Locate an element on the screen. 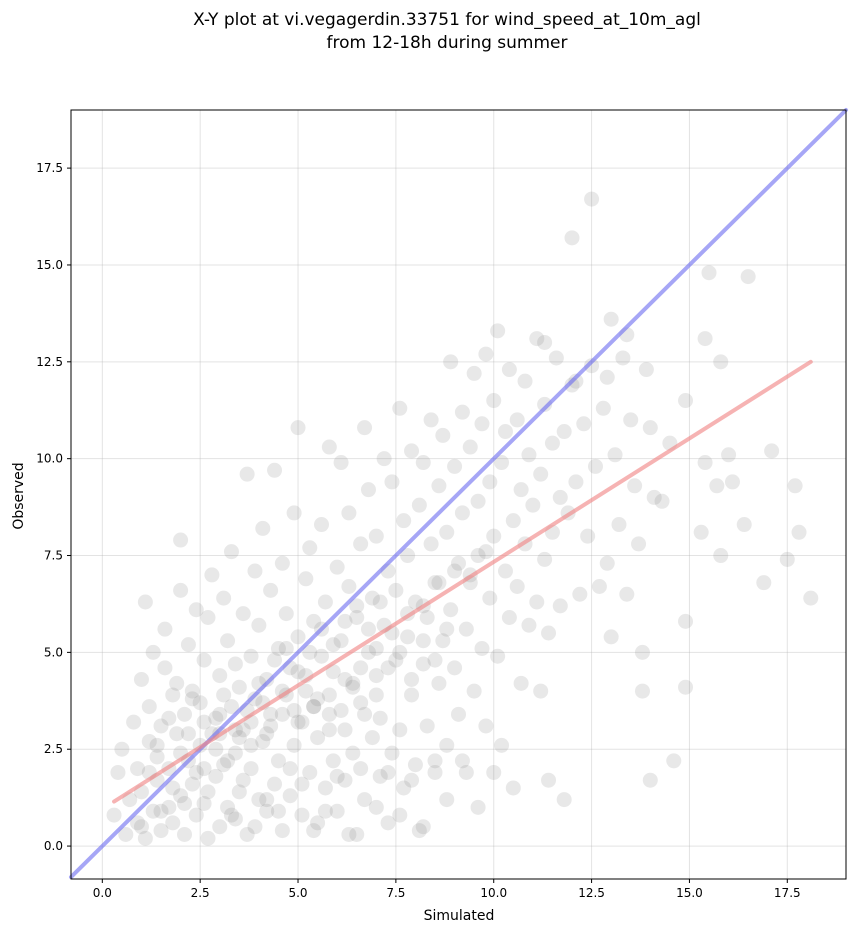 This screenshot has height=934, width=856. y-tick-label-1: 2.5 is located at coordinates (53, 749).